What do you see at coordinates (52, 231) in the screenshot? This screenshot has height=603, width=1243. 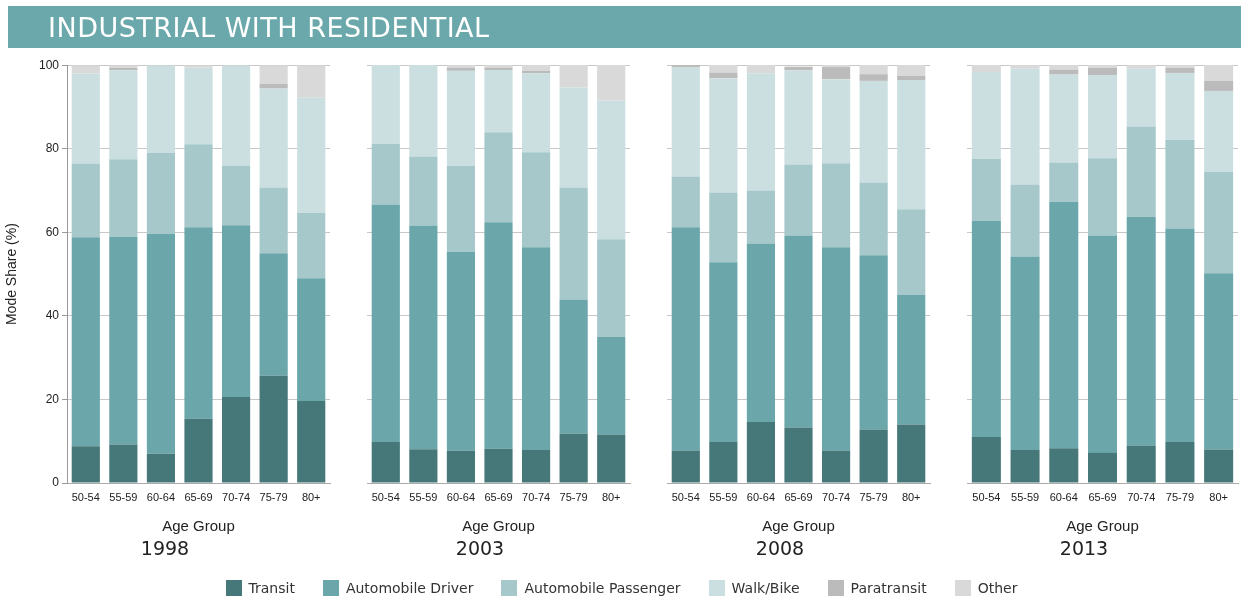 I see `y-tick-label: 60` at bounding box center [52, 231].